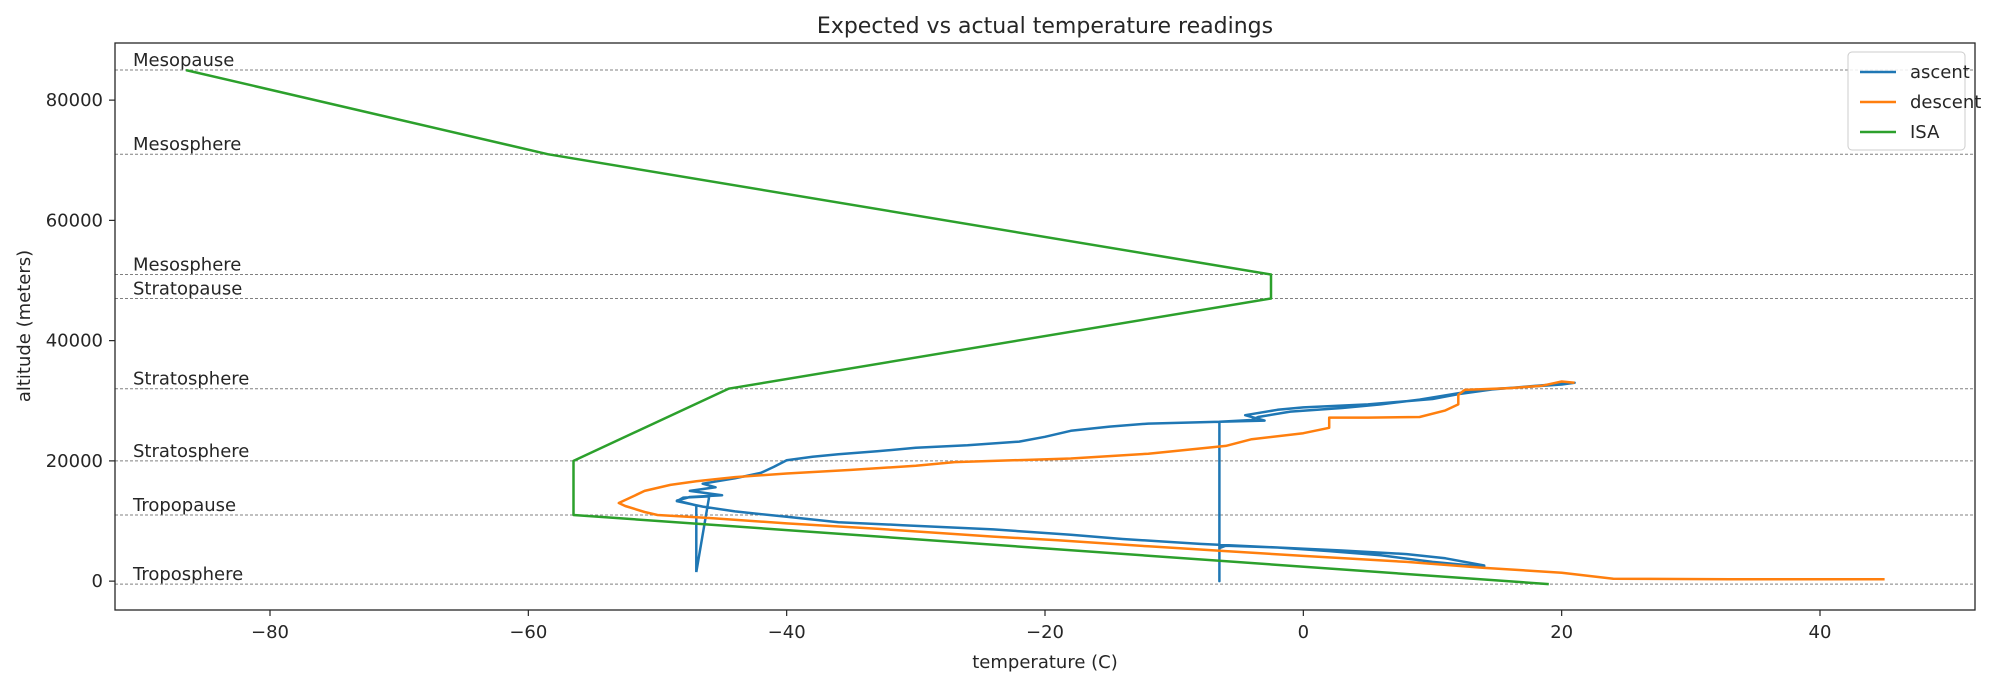 The width and height of the screenshot is (1990, 687). I want to click on legend-label: descent, so click(1945, 102).